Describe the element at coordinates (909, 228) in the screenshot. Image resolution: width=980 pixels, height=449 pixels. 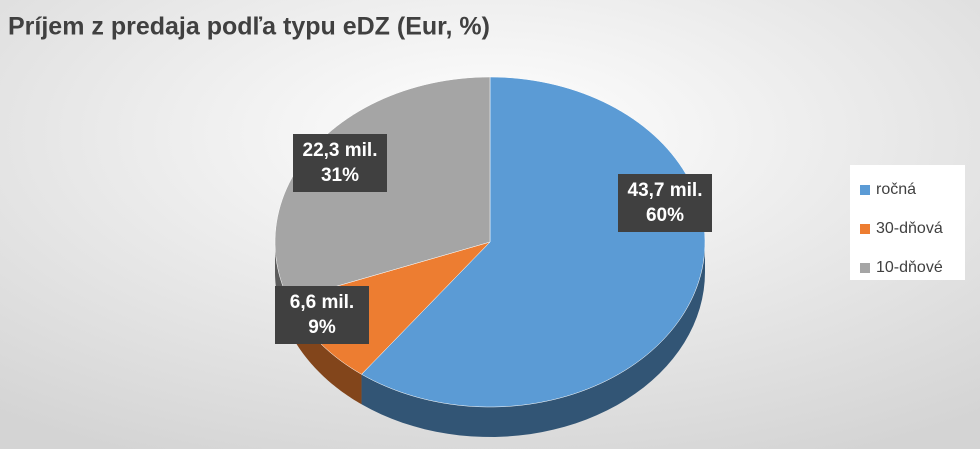
I see `legend-label: 30-dňová` at that location.